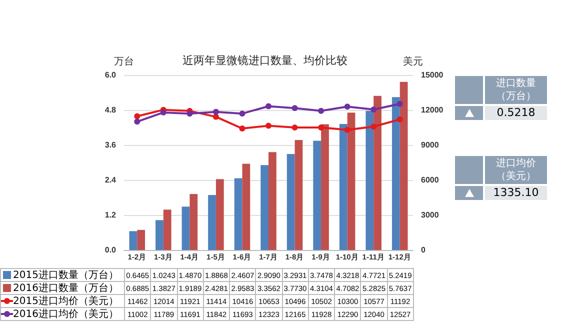  Describe the element at coordinates (516, 170) in the screenshot. I see `text: 进口均价（美元）` at that location.